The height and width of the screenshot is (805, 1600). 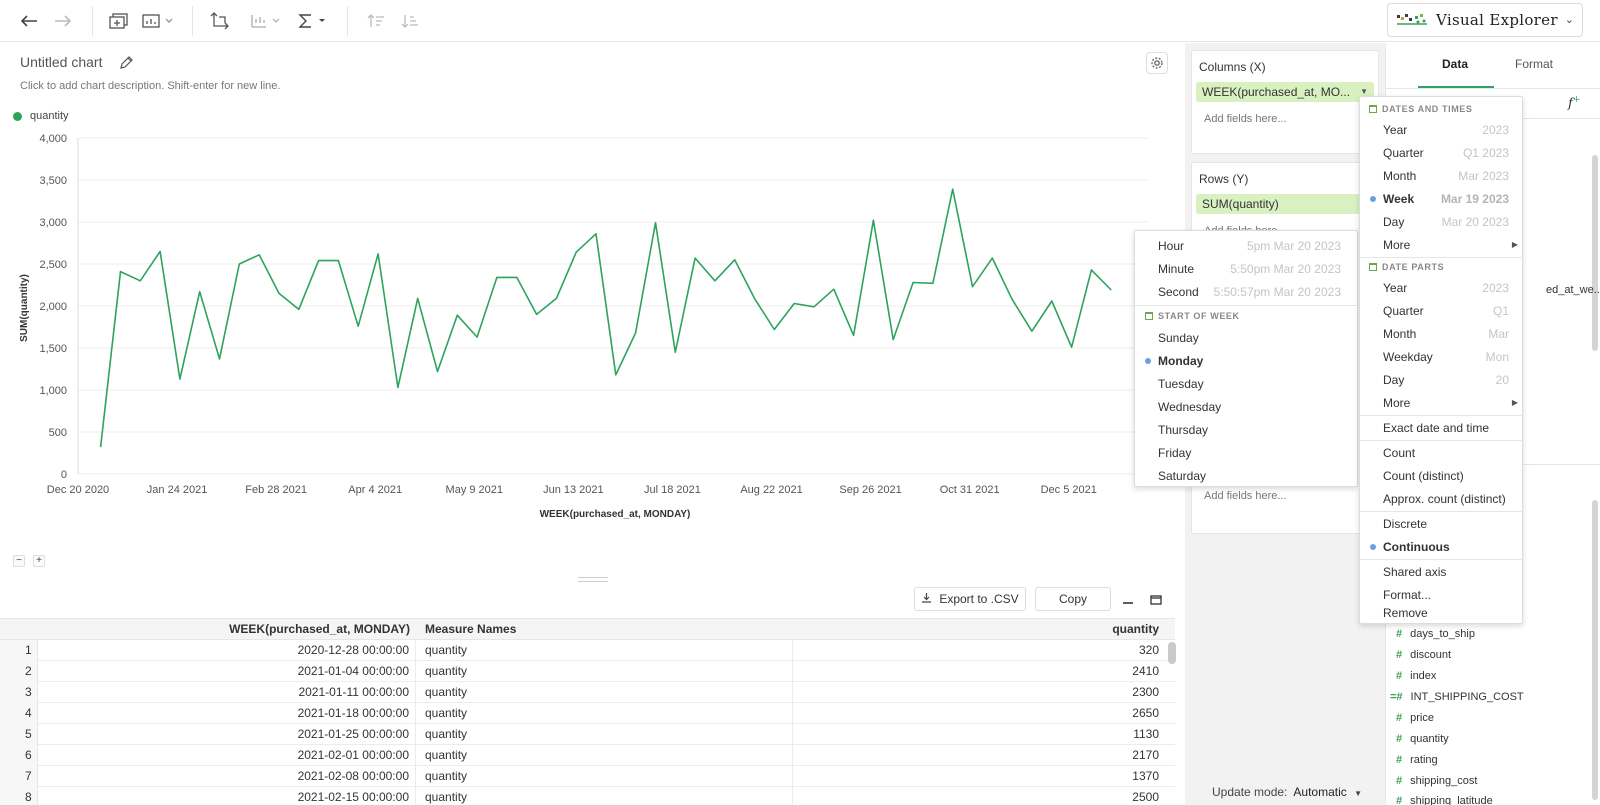 I want to click on measures-scrollbar, so click(x=1595, y=650).